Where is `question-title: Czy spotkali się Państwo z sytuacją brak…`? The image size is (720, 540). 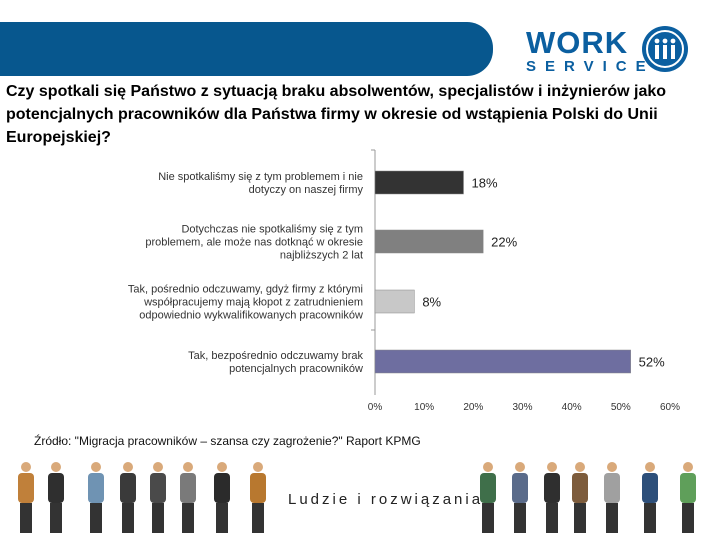
question-title: Czy spotkali się Państwo z sytuacją brak… is located at coordinates (336, 114).